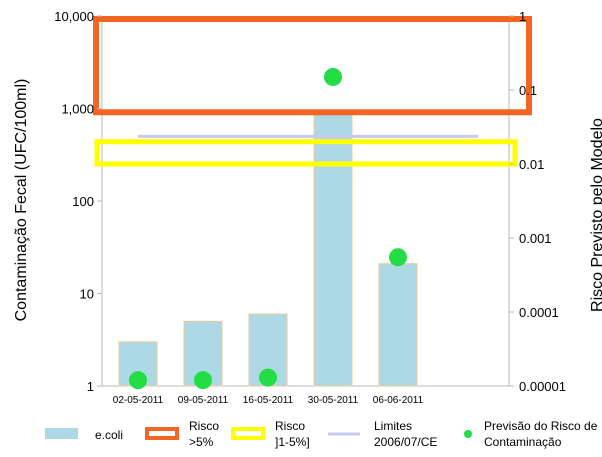 The height and width of the screenshot is (457, 602). What do you see at coordinates (528, 90) in the screenshot?
I see `y-right-tick-label: 0.1` at bounding box center [528, 90].